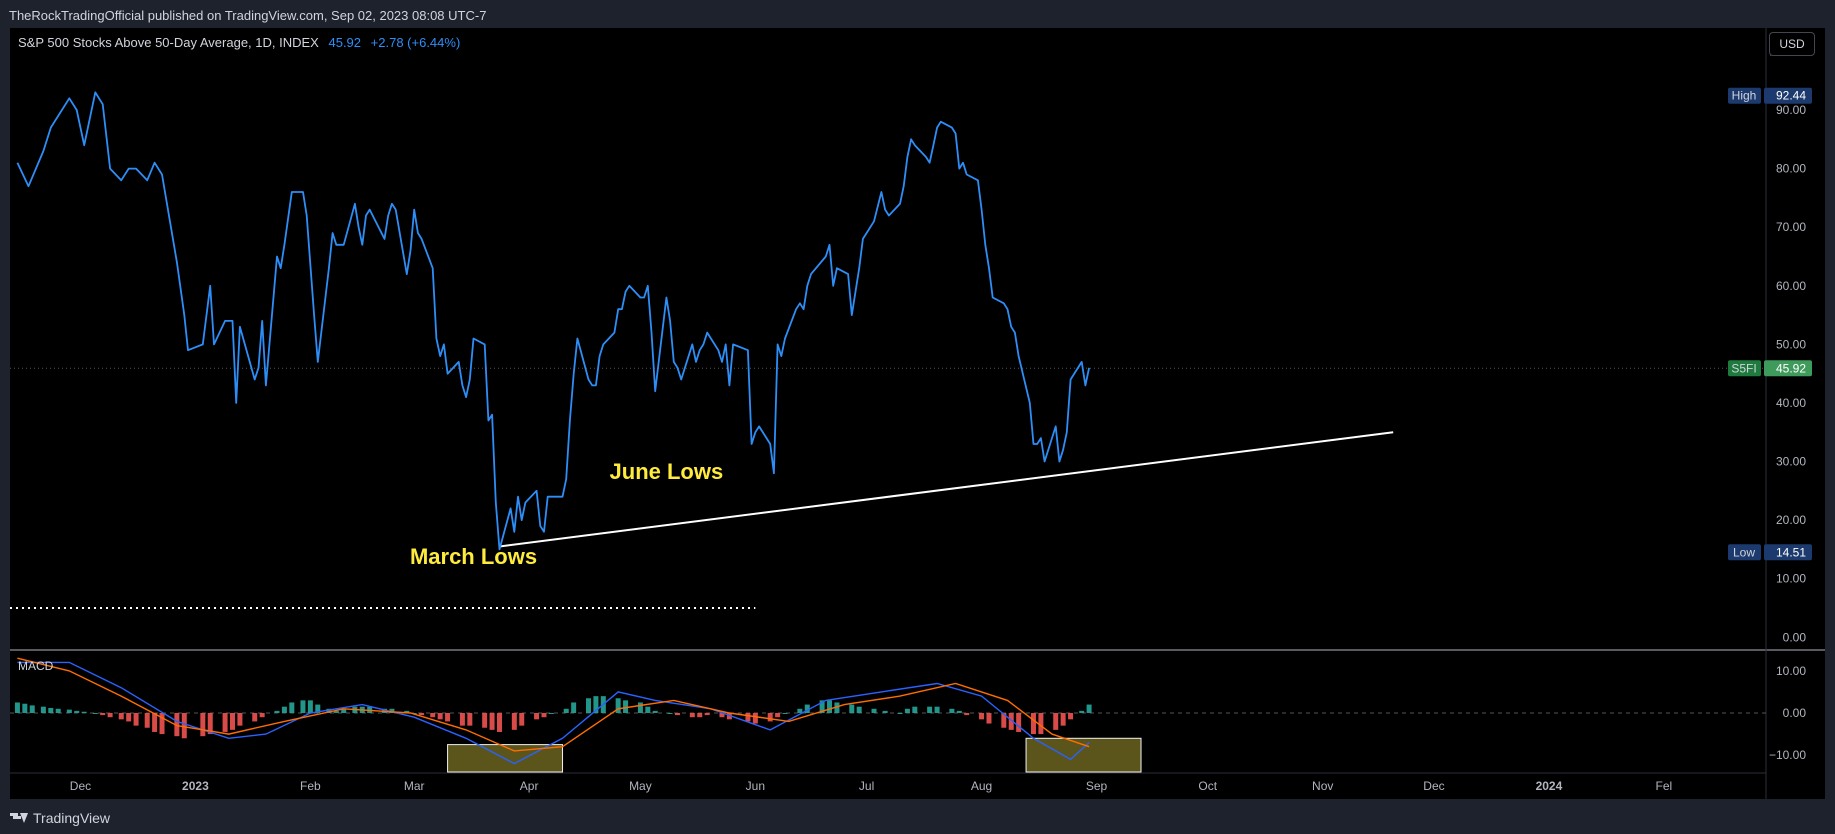 This screenshot has width=1835, height=834. Describe the element at coordinates (415, 42) in the screenshot. I see `legend-change: +2.78 (+6.44%)` at that location.